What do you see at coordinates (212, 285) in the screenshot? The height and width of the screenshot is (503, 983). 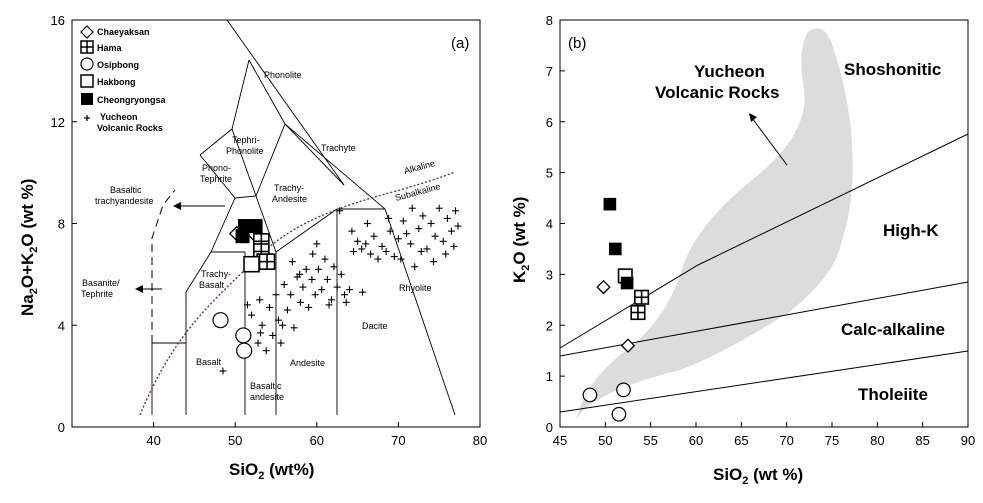 I see `field-label-trachy-basalt-line2: Basalt` at bounding box center [212, 285].